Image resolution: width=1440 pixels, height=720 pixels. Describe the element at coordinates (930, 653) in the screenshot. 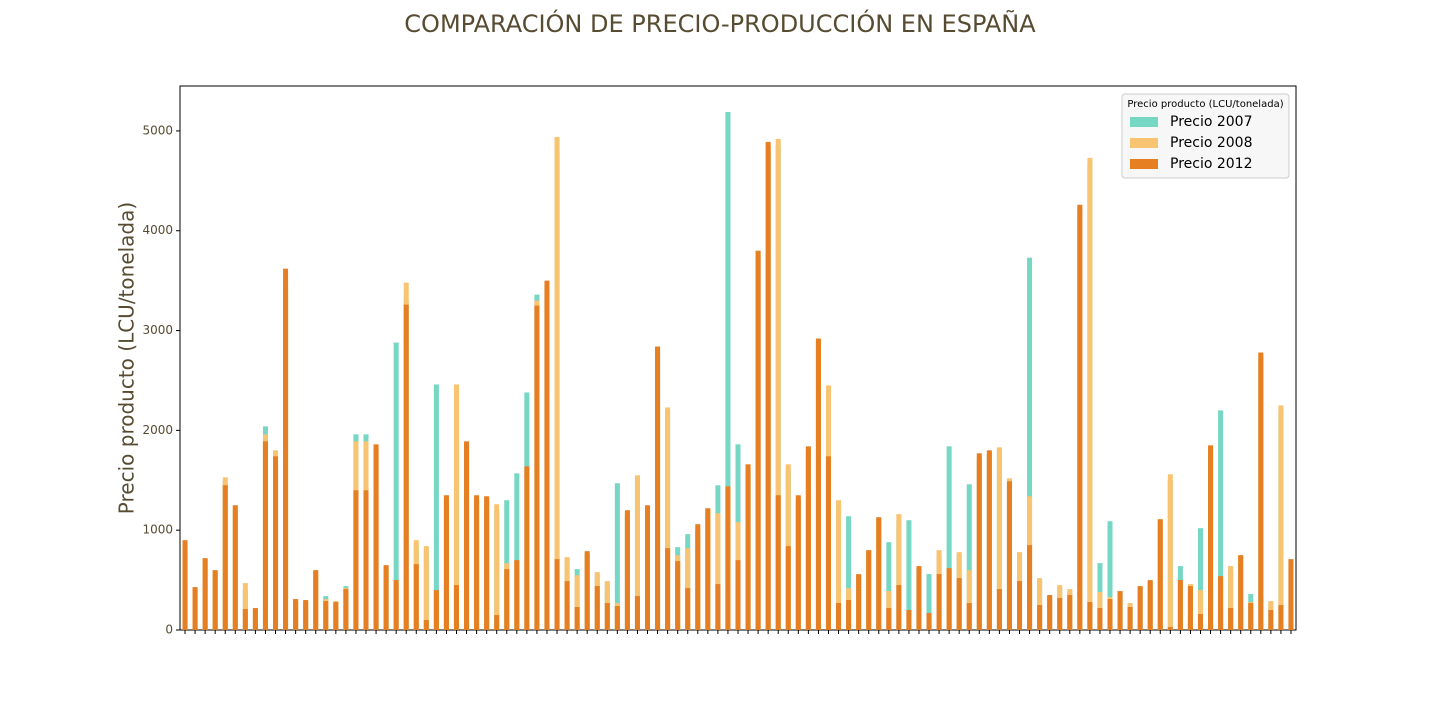

I see `x-tick-label: Oranges` at that location.